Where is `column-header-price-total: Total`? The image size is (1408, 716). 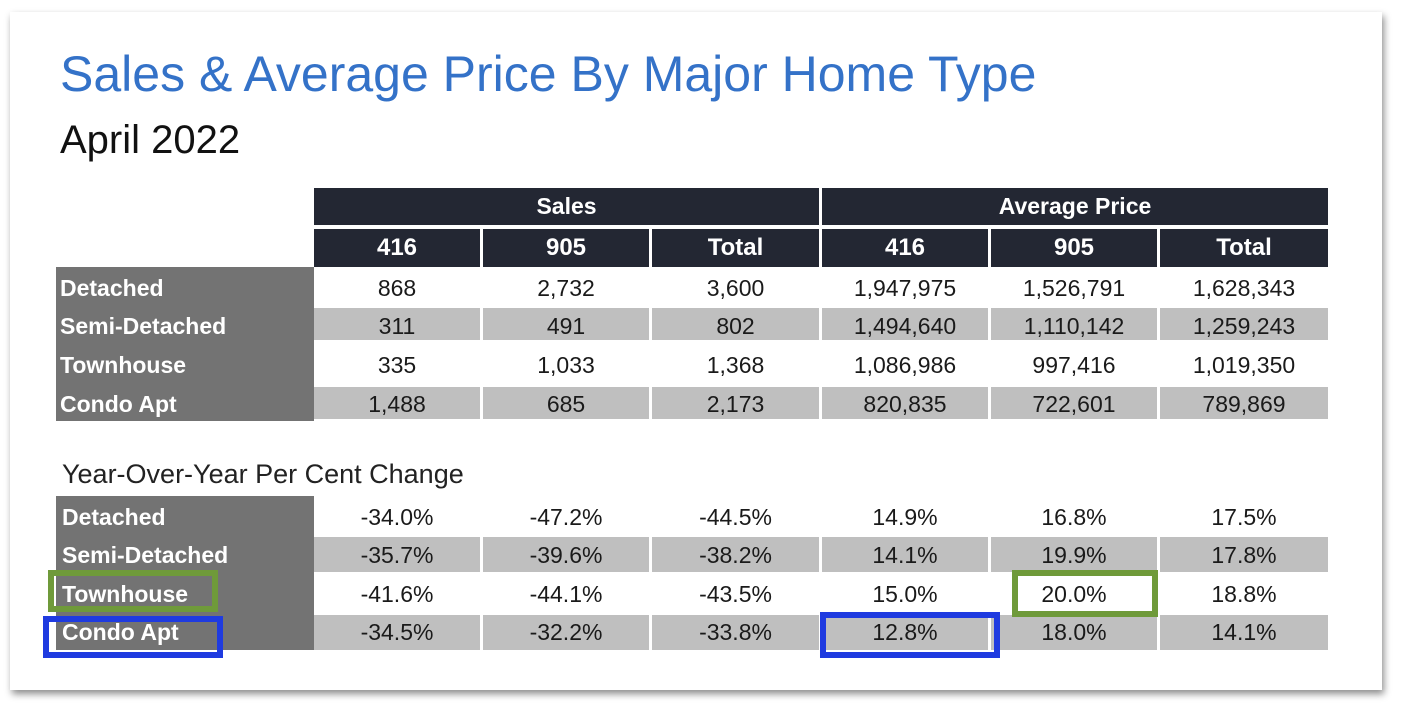 column-header-price-total: Total is located at coordinates (1244, 248).